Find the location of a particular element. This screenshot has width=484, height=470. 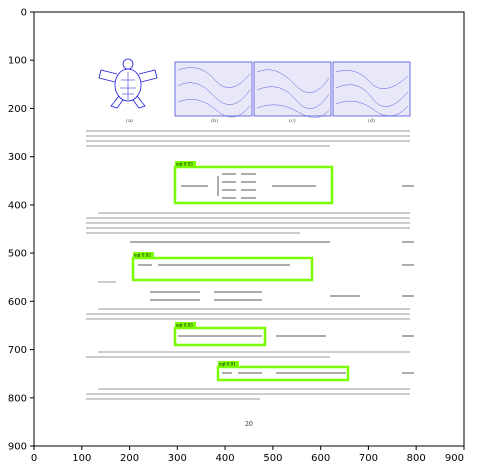

y-tick-label: 800 is located at coordinates (17, 398).